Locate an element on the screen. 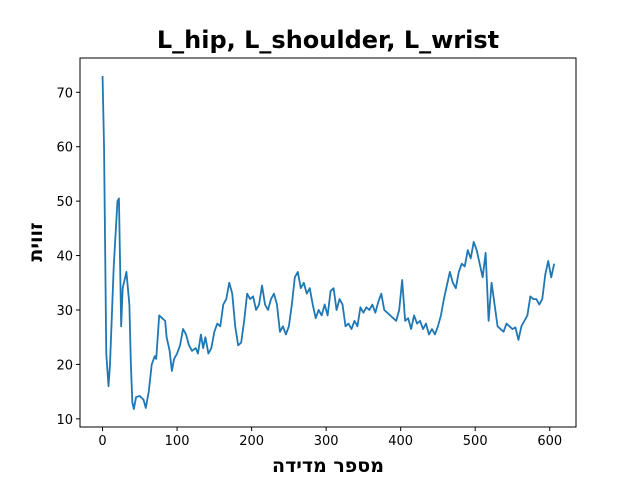 The image size is (640, 484). x-tick-label: 200 is located at coordinates (251, 441).